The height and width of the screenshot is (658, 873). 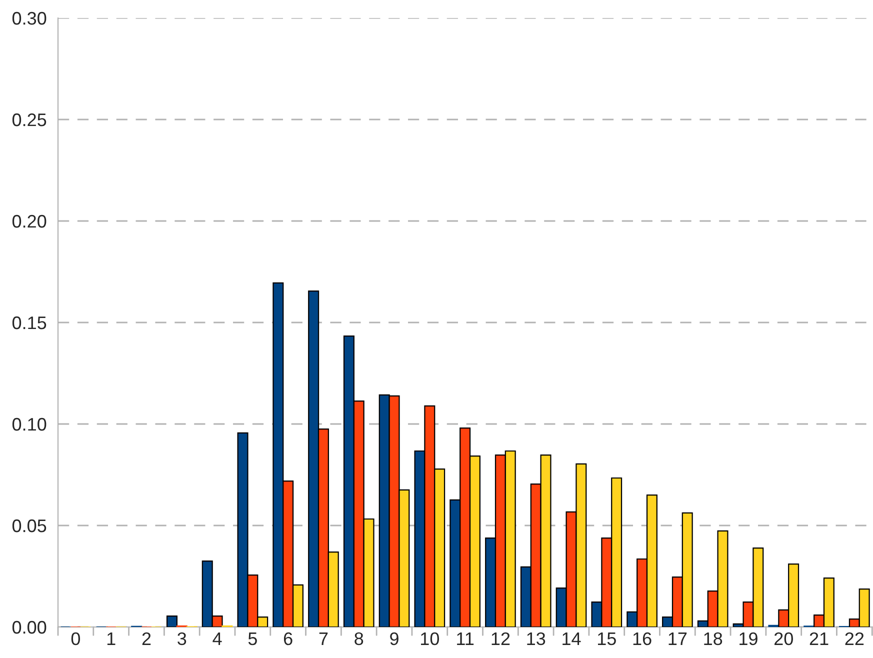 What do you see at coordinates (607, 639) in the screenshot?
I see `x-tick-label: 15` at bounding box center [607, 639].